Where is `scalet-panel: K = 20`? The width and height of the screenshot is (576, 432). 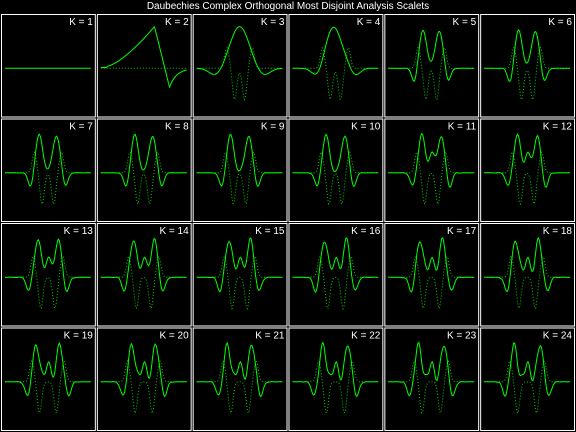 scalet-panel: K = 20 is located at coordinates (144, 379).